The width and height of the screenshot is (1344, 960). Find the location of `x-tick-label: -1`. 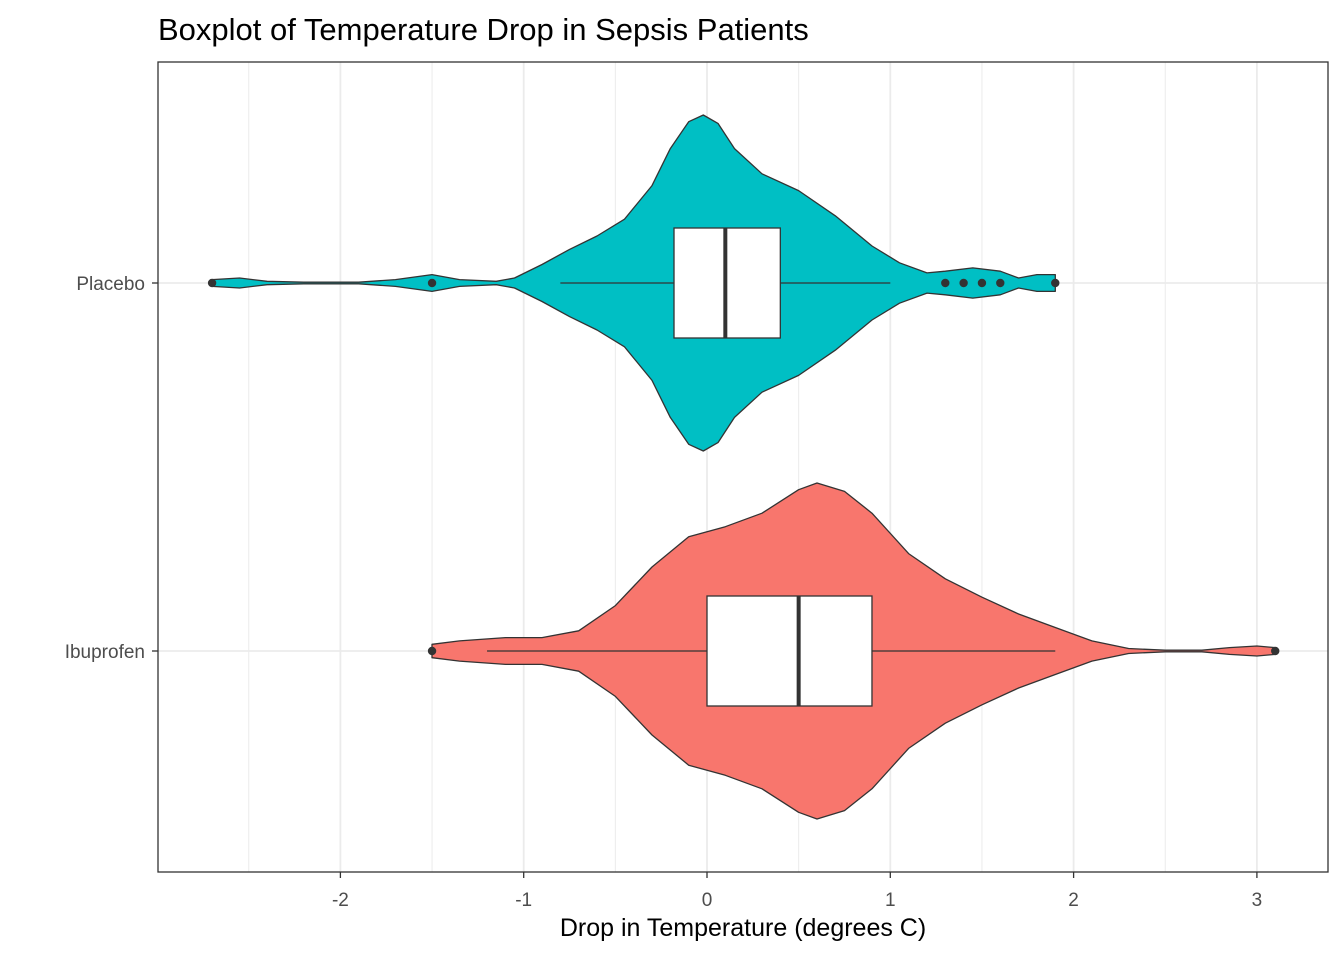

x-tick-label: -1 is located at coordinates (523, 900).